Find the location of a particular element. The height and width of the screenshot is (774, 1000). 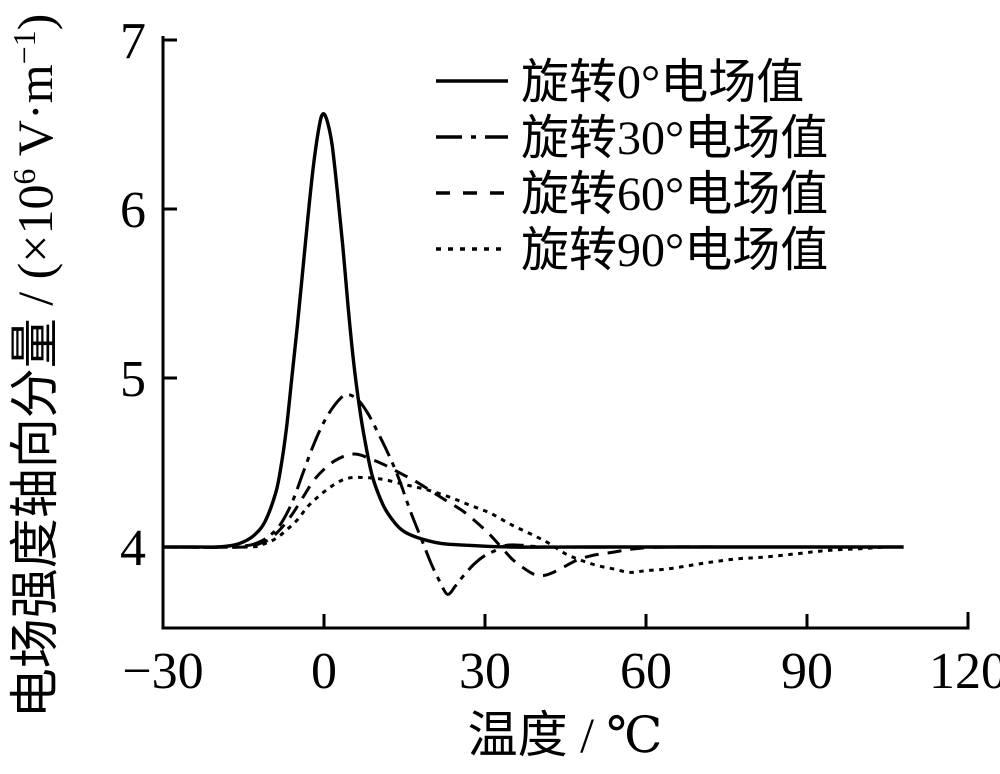

x-axis-title: 温度 / ℃ is located at coordinates (565, 735).